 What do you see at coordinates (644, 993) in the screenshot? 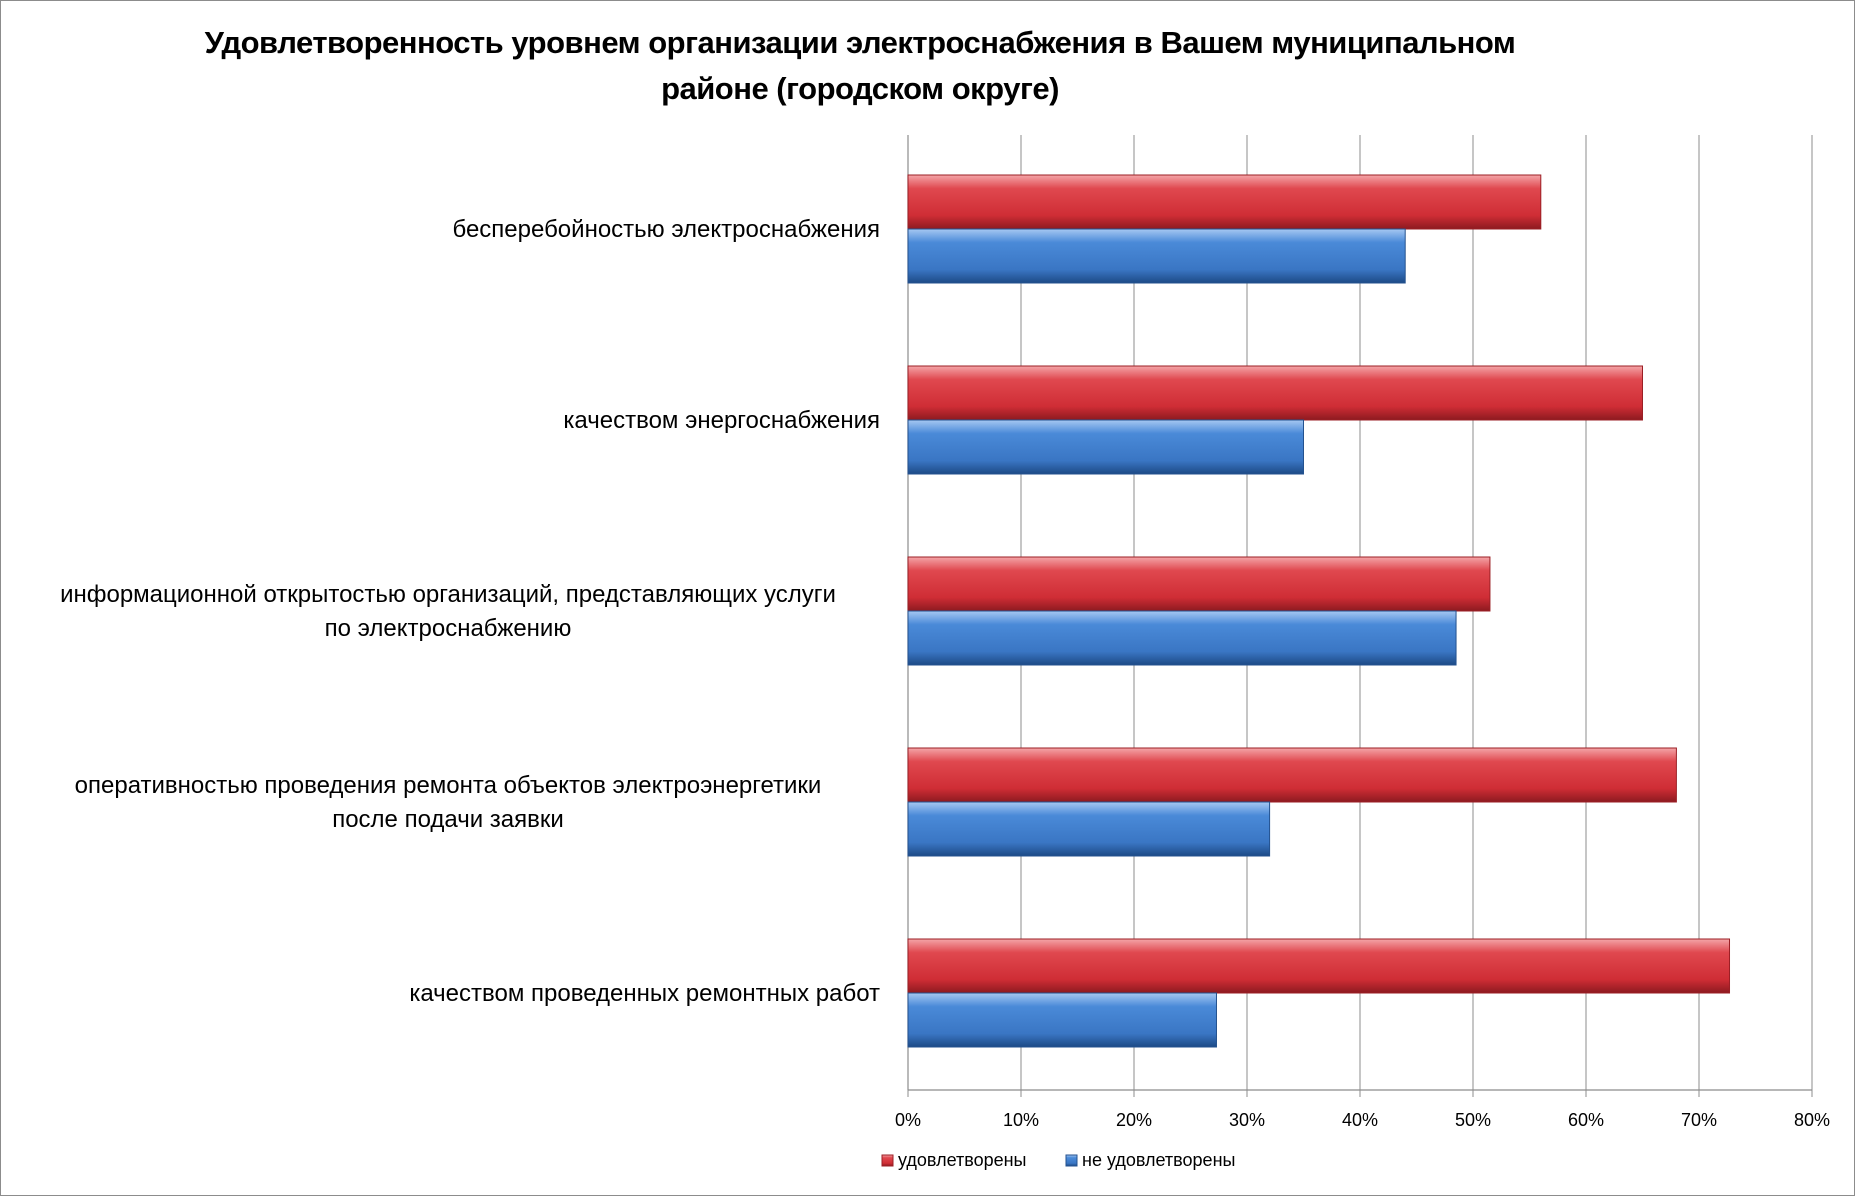
I see `category-label: качеством проведенных ремонтных работ` at bounding box center [644, 993].